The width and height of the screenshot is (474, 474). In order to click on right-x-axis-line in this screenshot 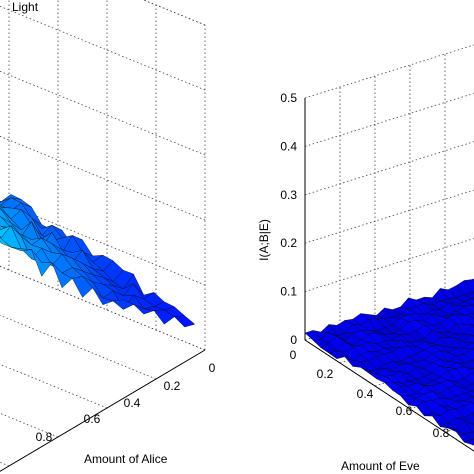, I will do `click(389, 395)`.